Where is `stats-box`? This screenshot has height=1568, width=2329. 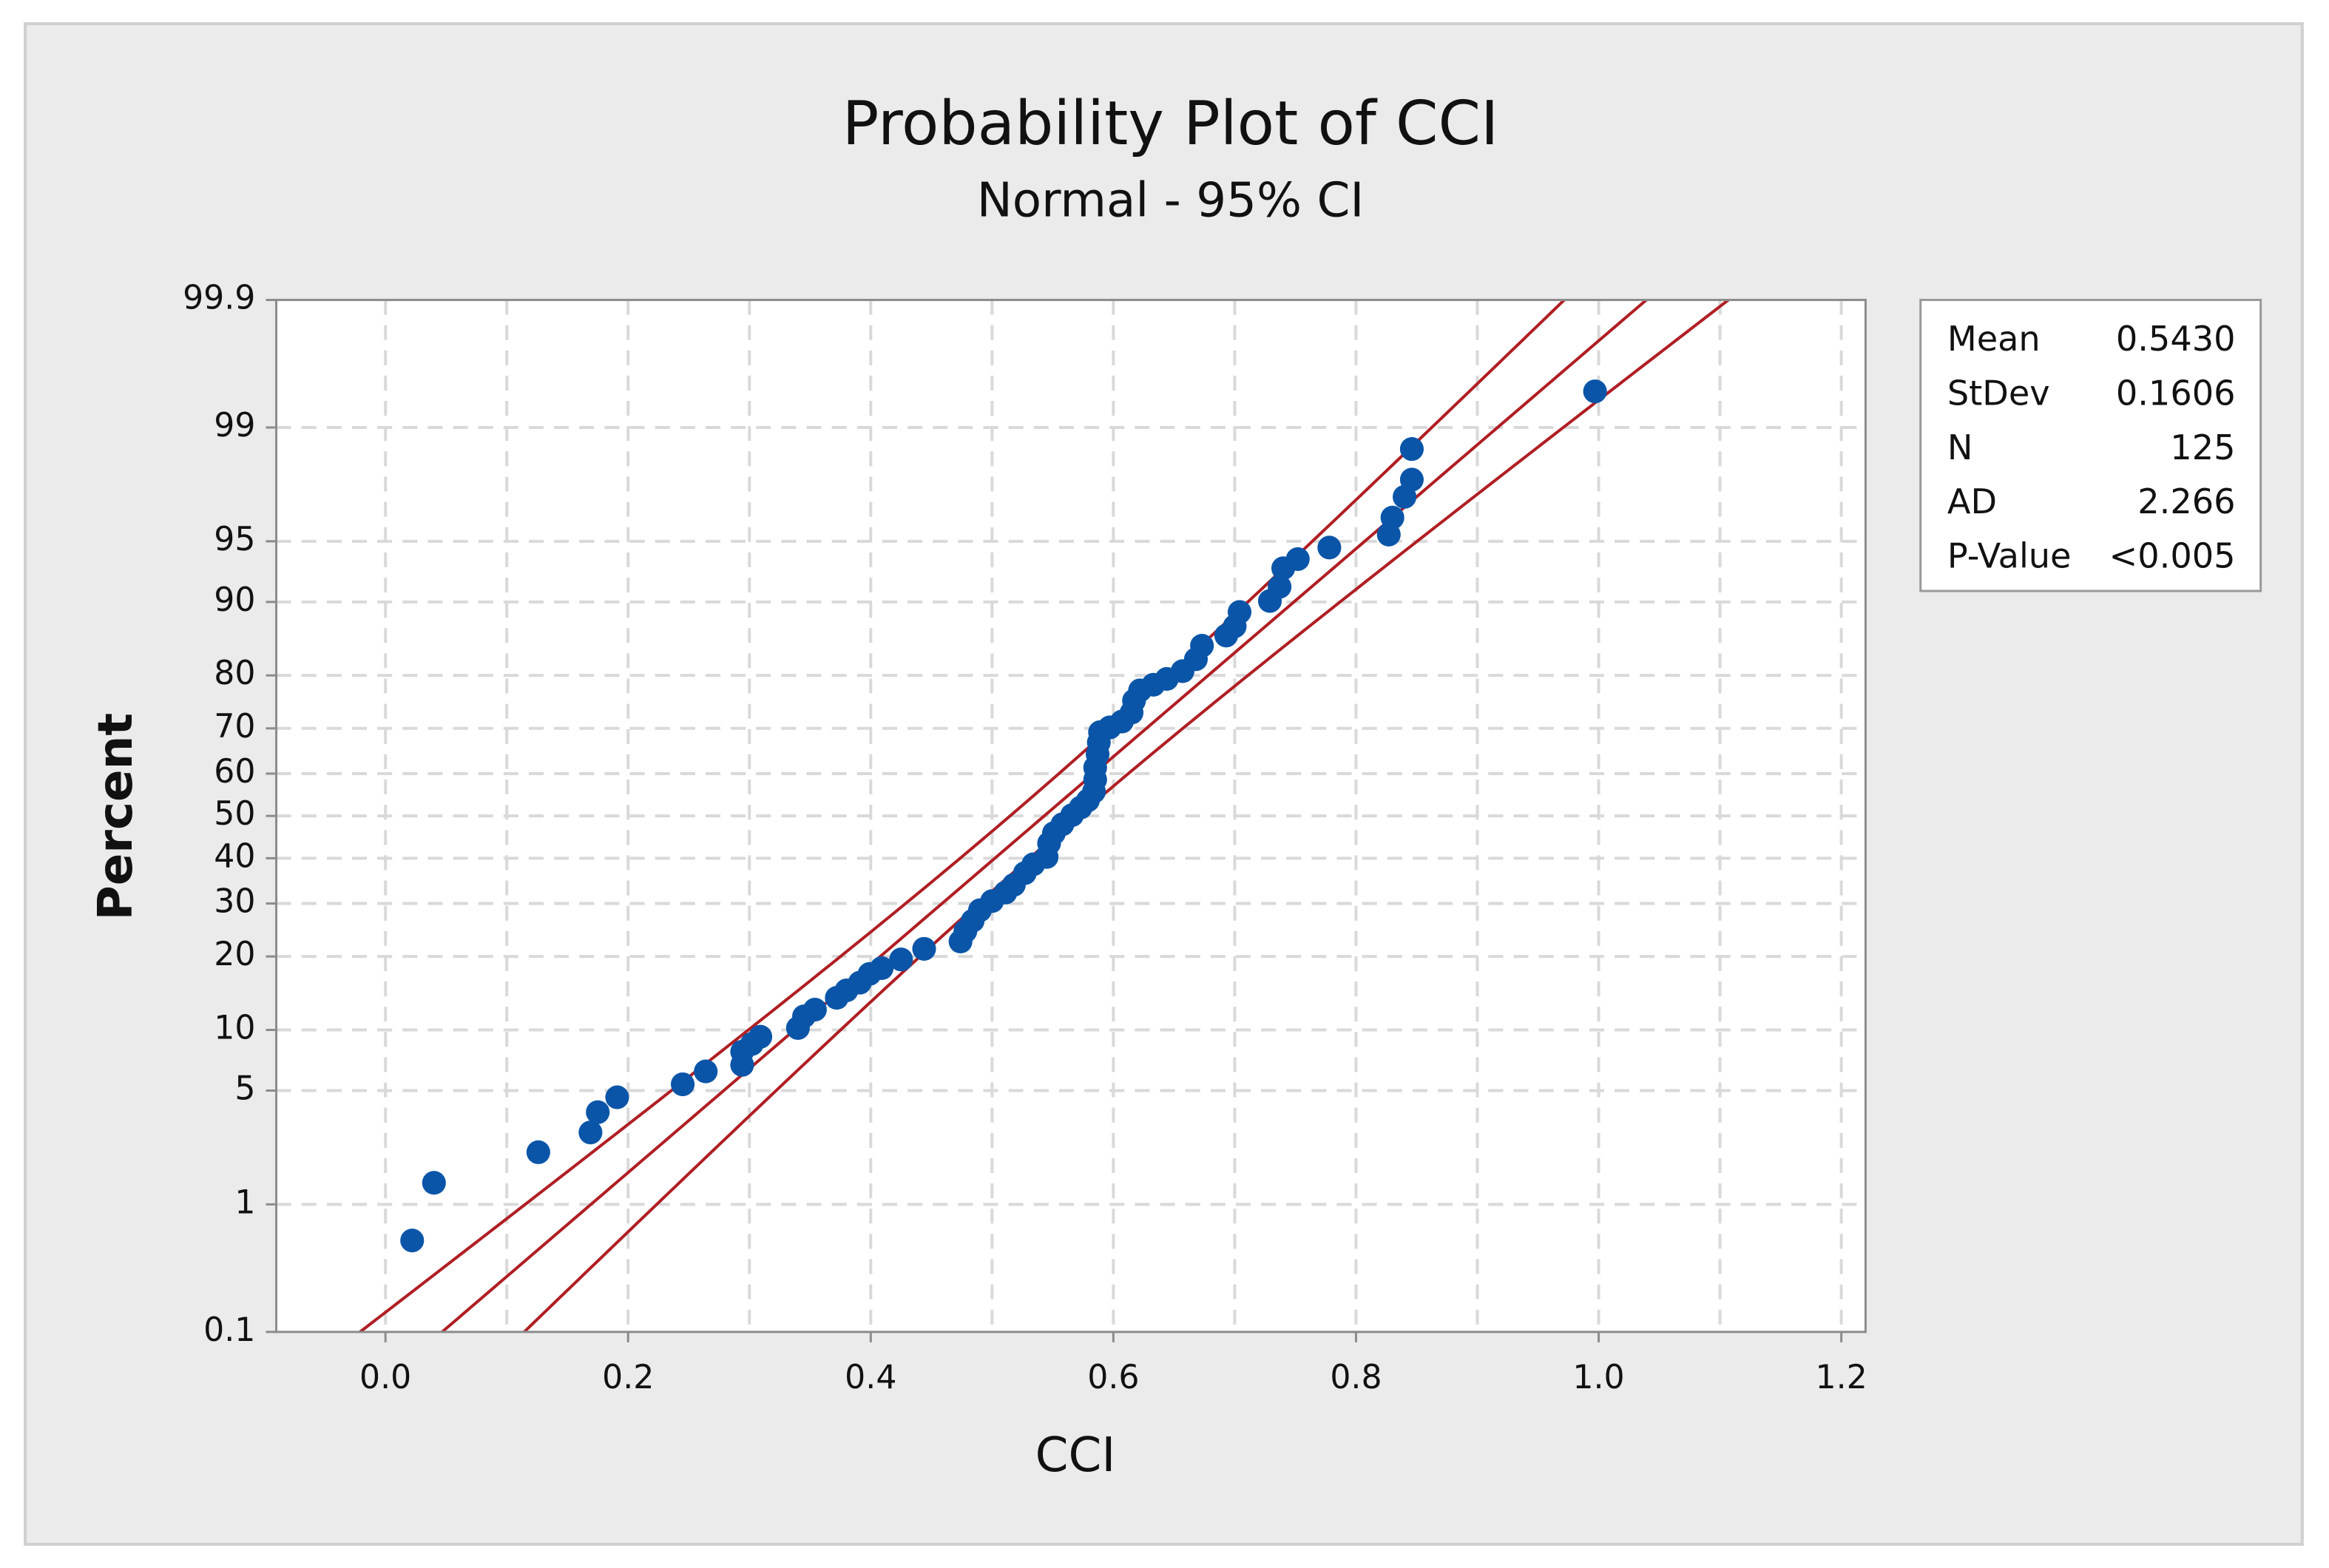 stats-box is located at coordinates (2090, 445).